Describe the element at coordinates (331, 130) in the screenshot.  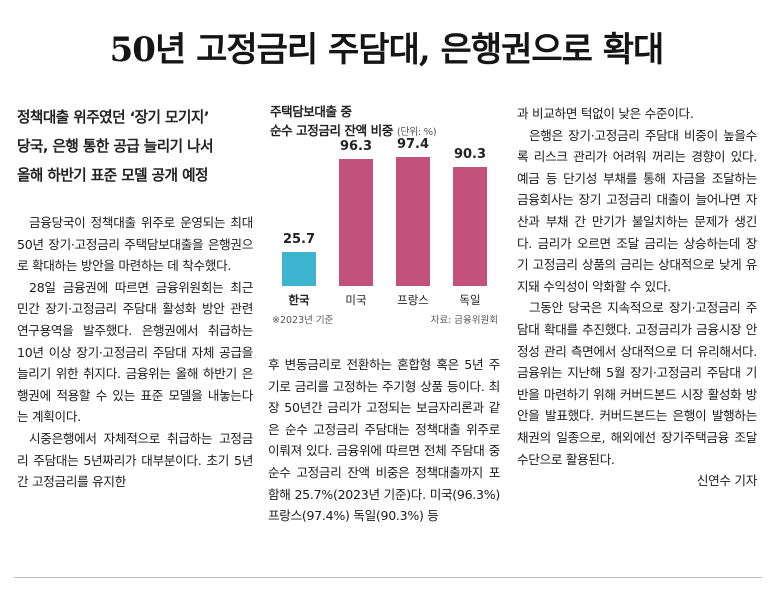
I see `chart-subtitle: 순수 고정금리 잔액 비중` at that location.